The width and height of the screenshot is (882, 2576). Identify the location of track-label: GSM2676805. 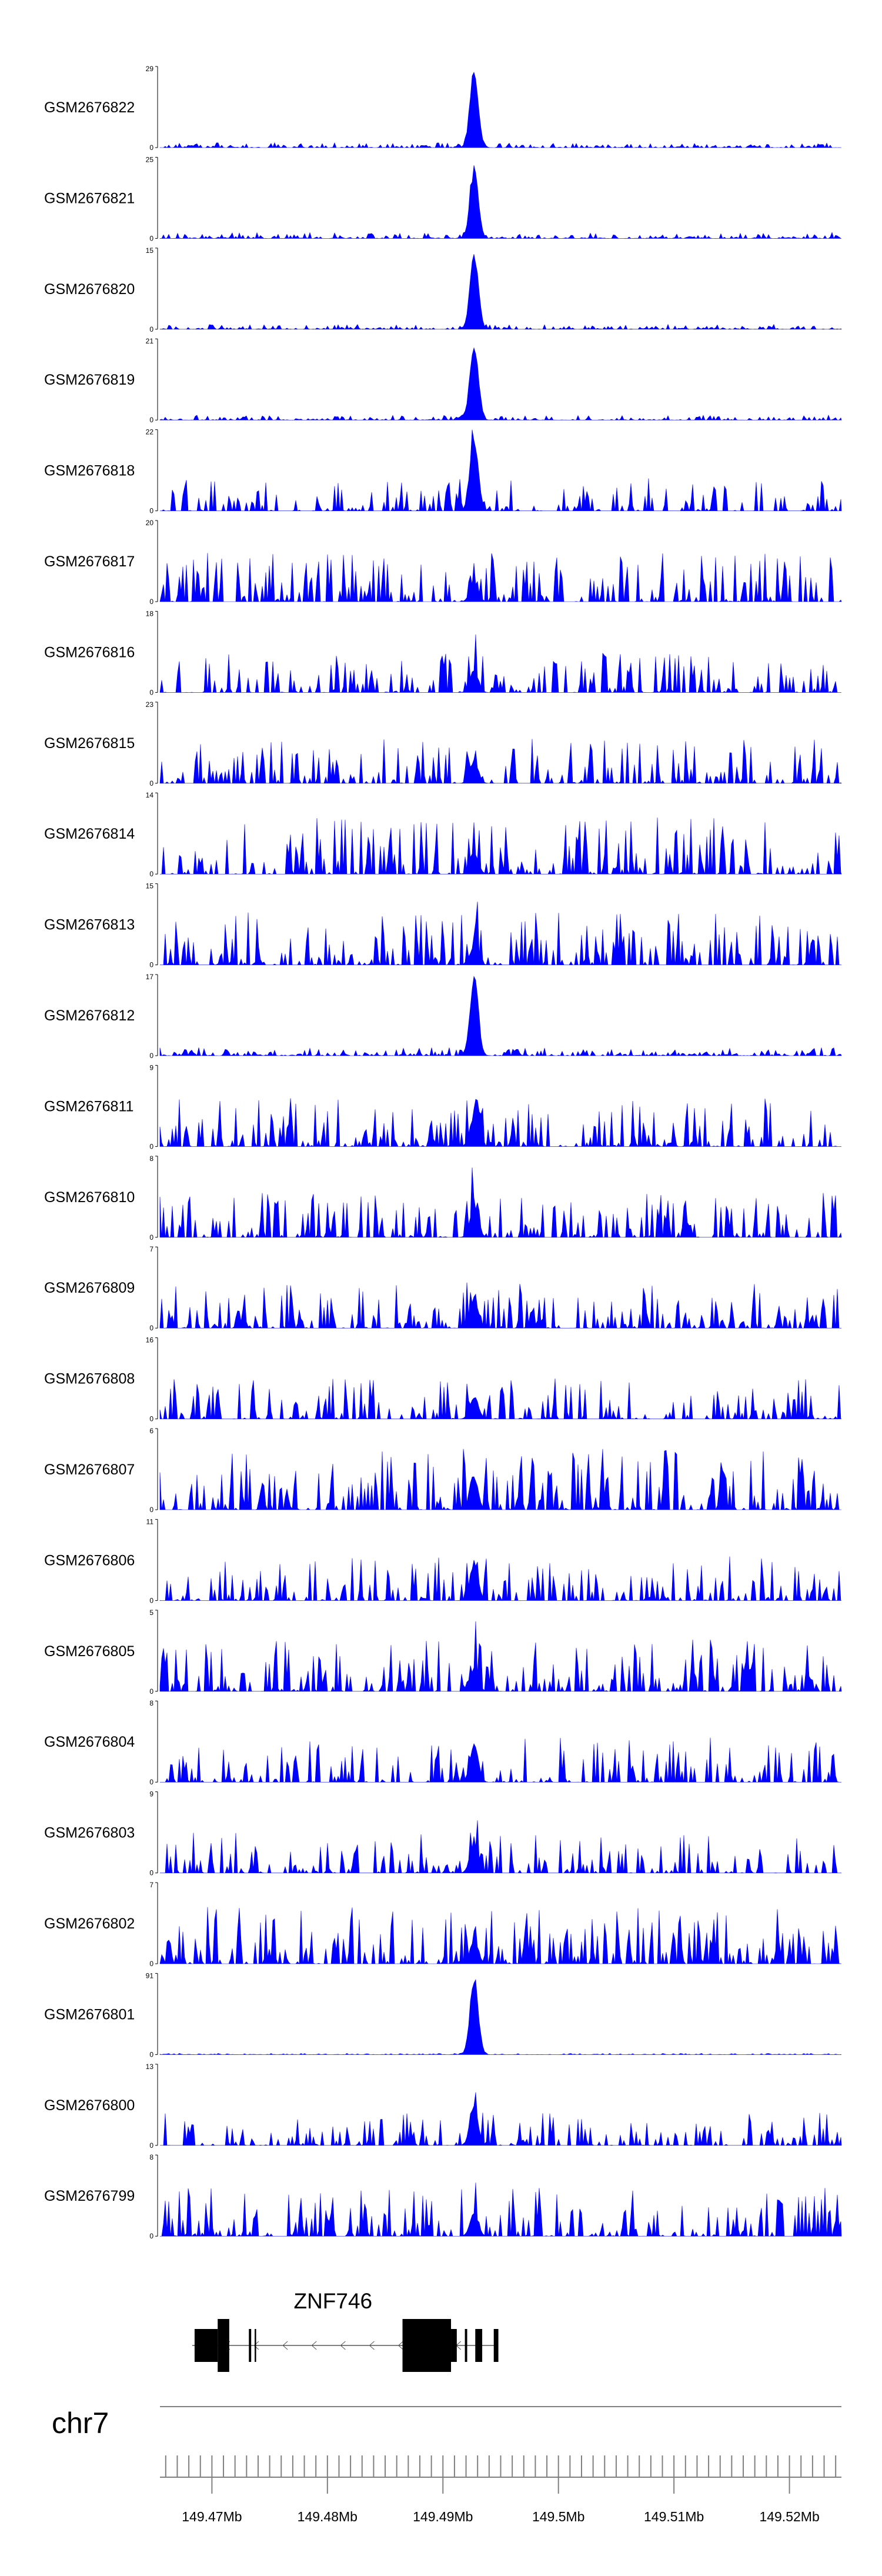
(89, 1651).